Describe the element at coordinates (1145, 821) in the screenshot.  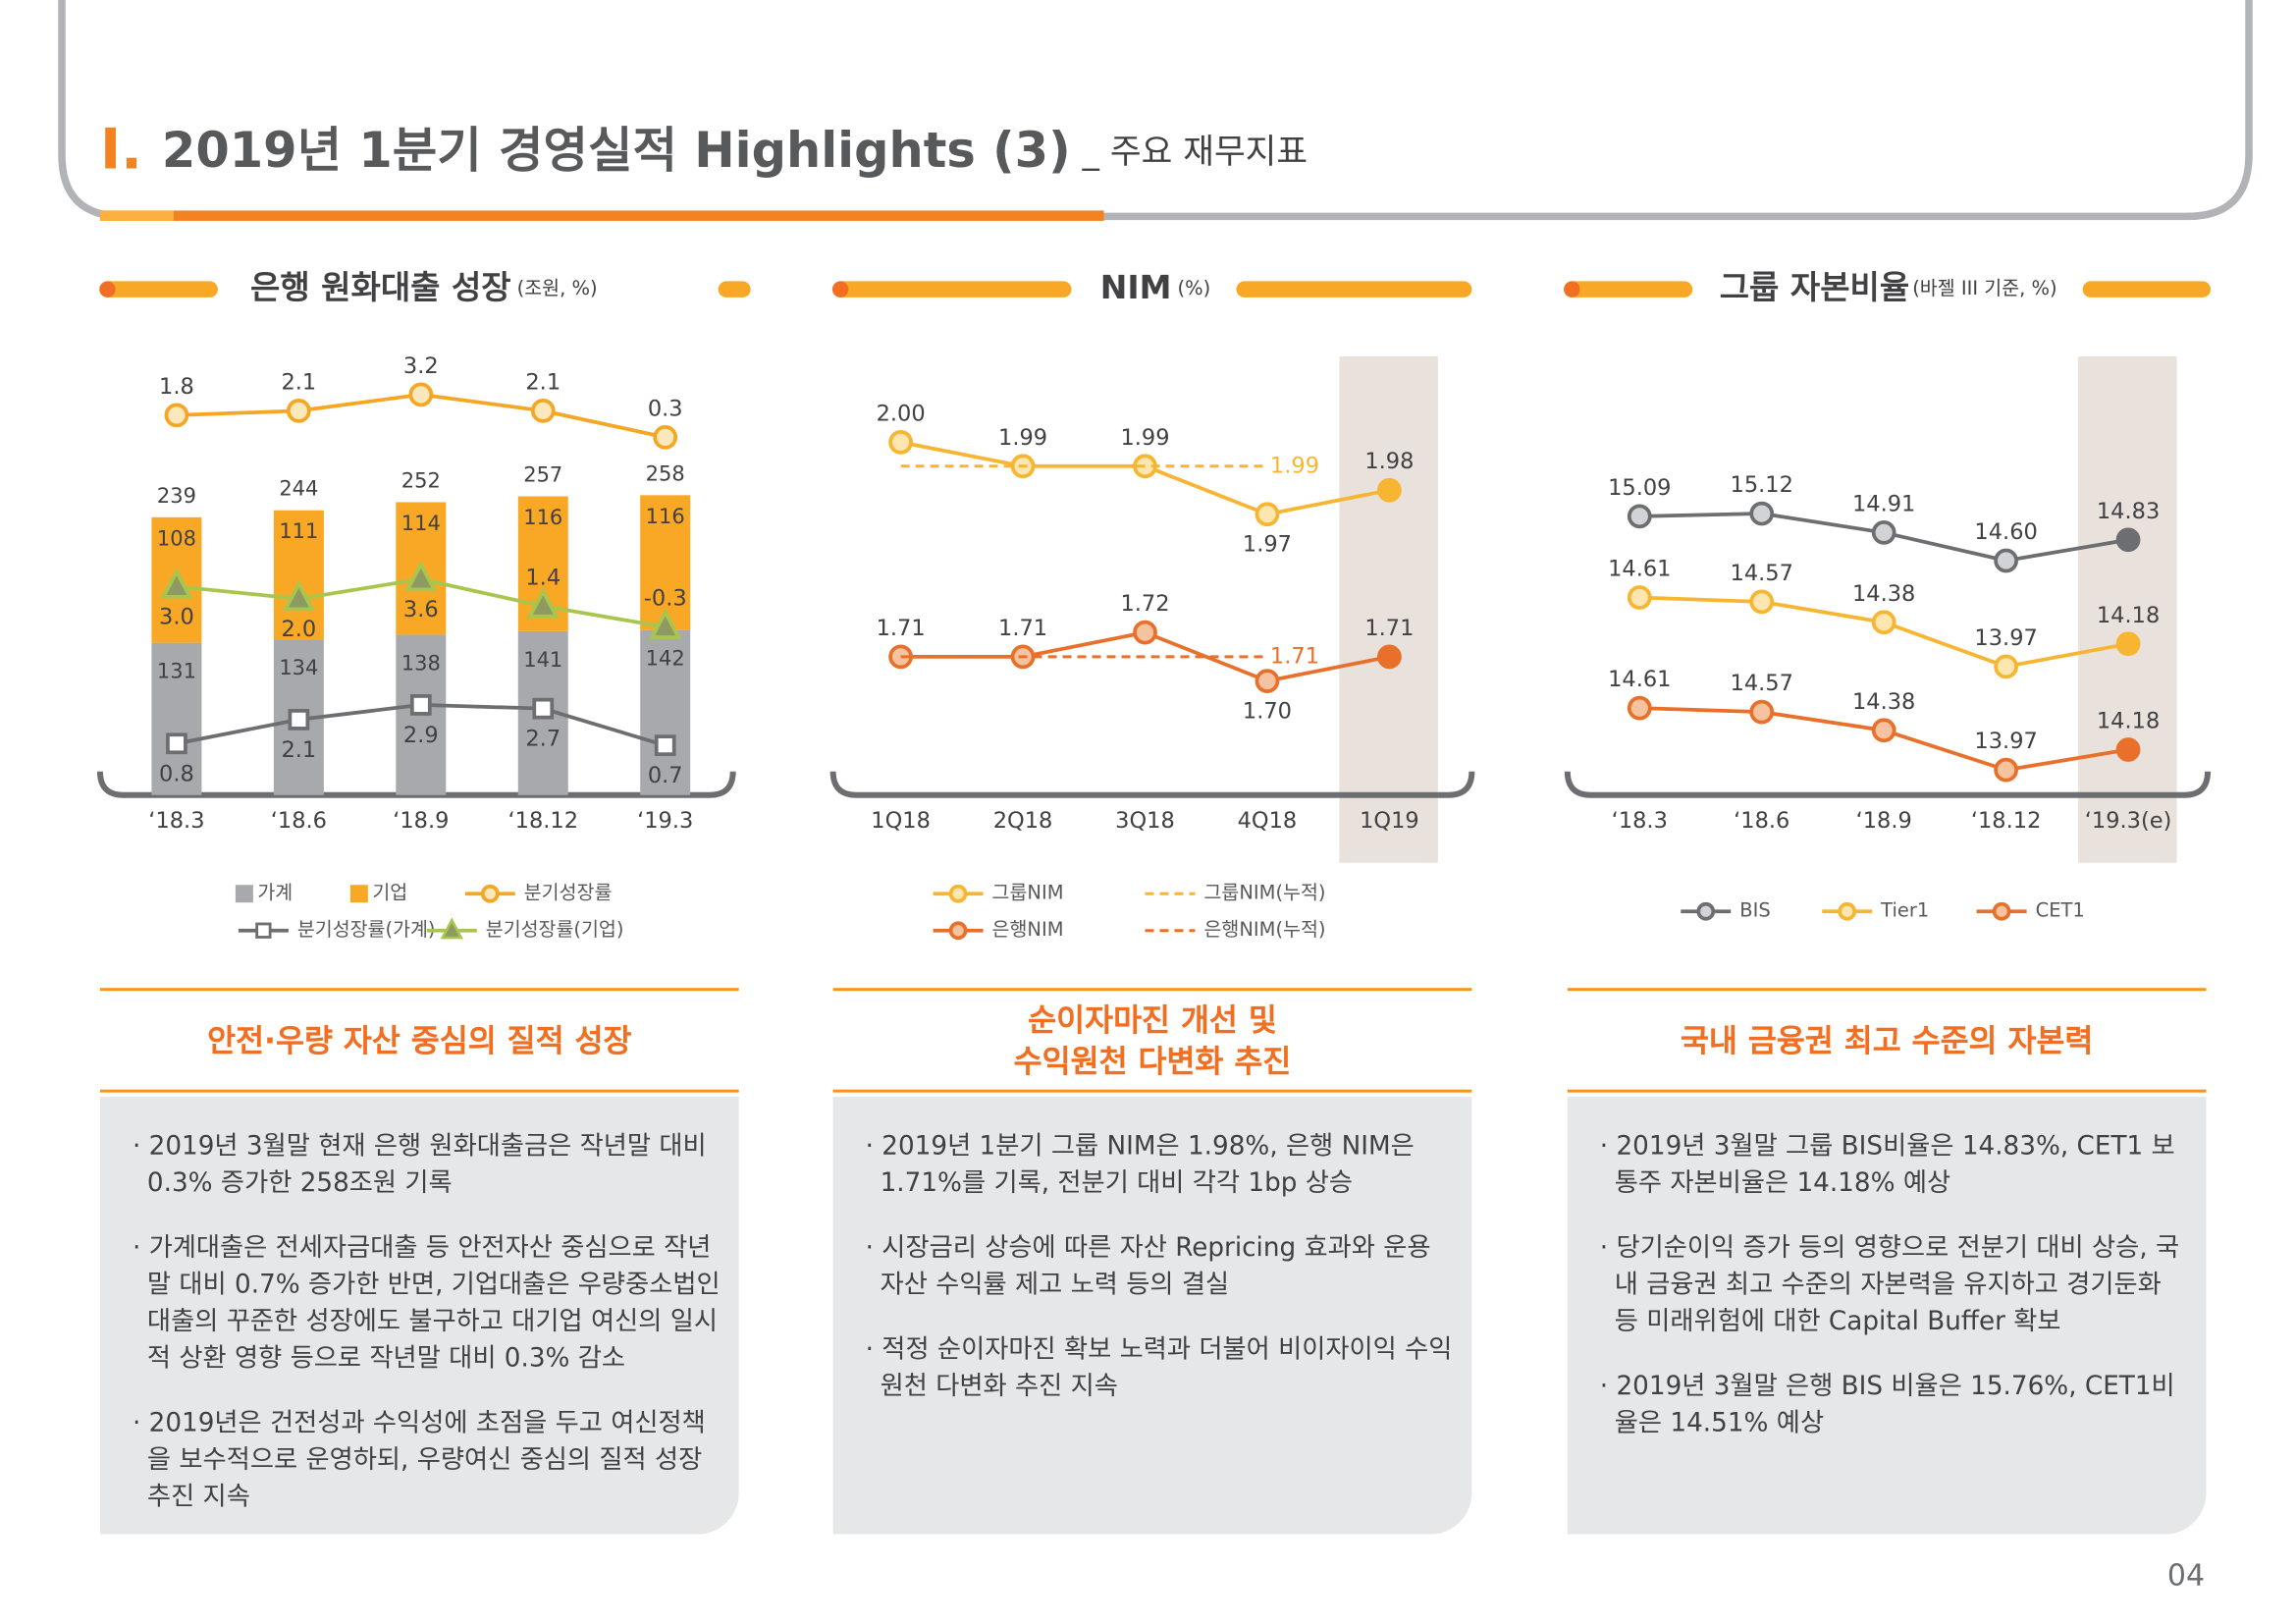
I see `x-tick-label: 3Q18` at that location.